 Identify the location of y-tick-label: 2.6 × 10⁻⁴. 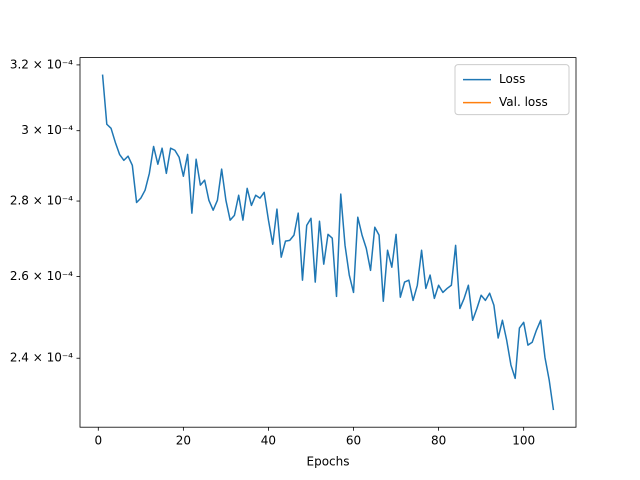
(41, 276).